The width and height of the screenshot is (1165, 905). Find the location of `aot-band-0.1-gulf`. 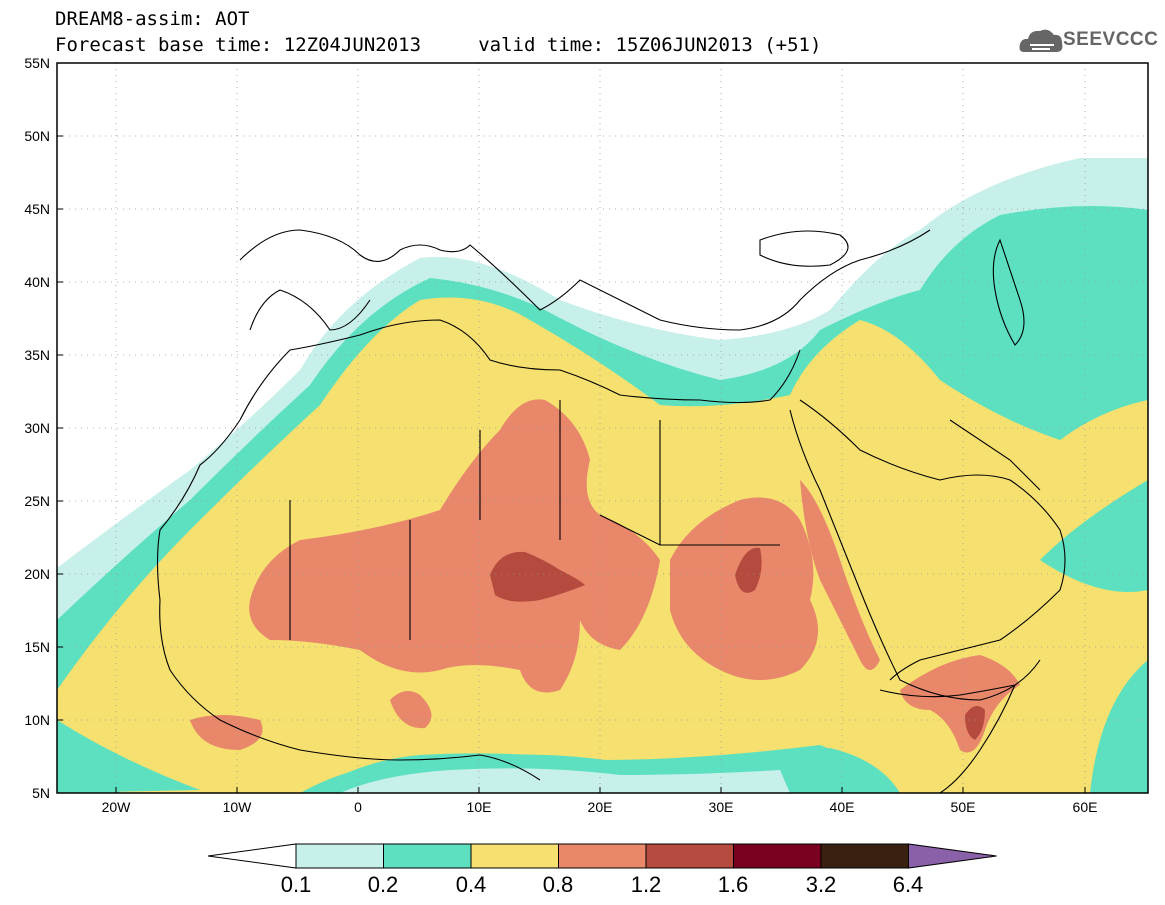

aot-band-0.1-gulf is located at coordinates (565, 780).